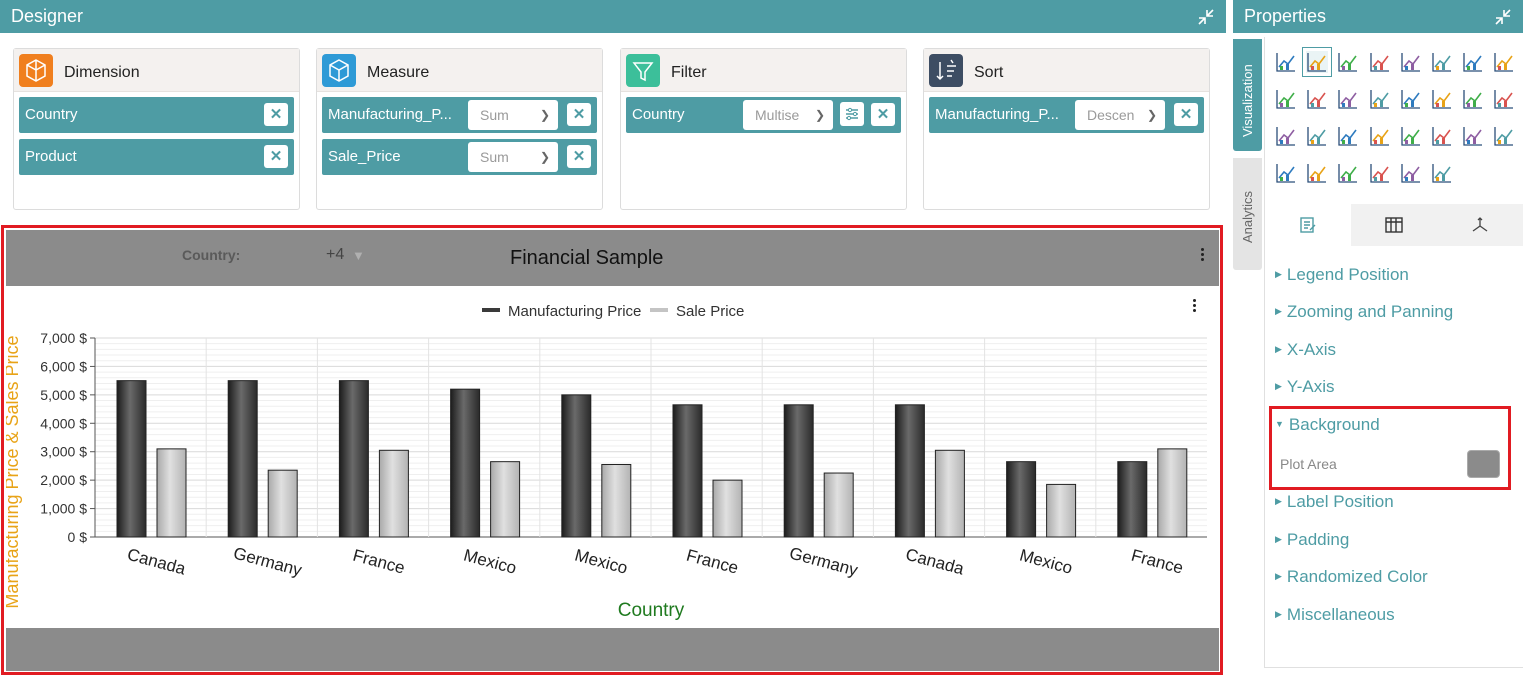  Describe the element at coordinates (1442, 136) in the screenshot. I see `pyramid-icon` at that location.